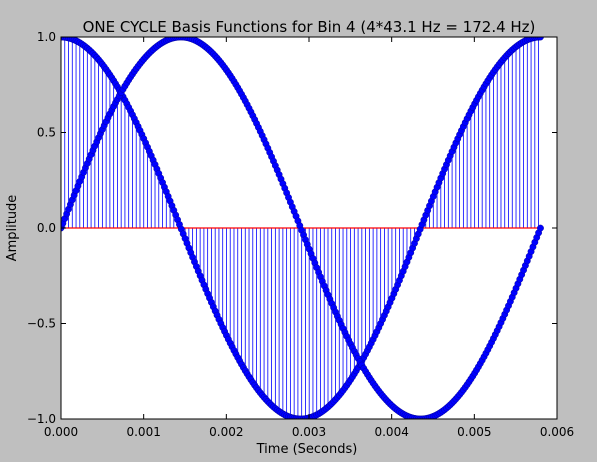 The image size is (597, 462). Describe the element at coordinates (474, 432) in the screenshot. I see `x-tick-label: 0.005` at that location.